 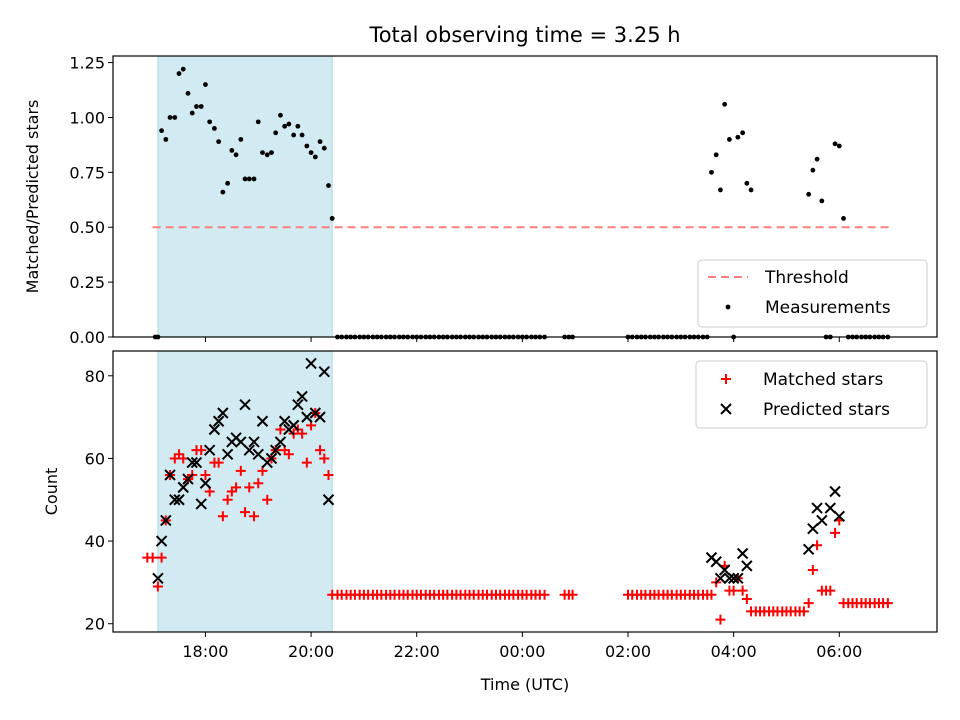 I want to click on y-tick-label: 40, so click(x=95, y=541).